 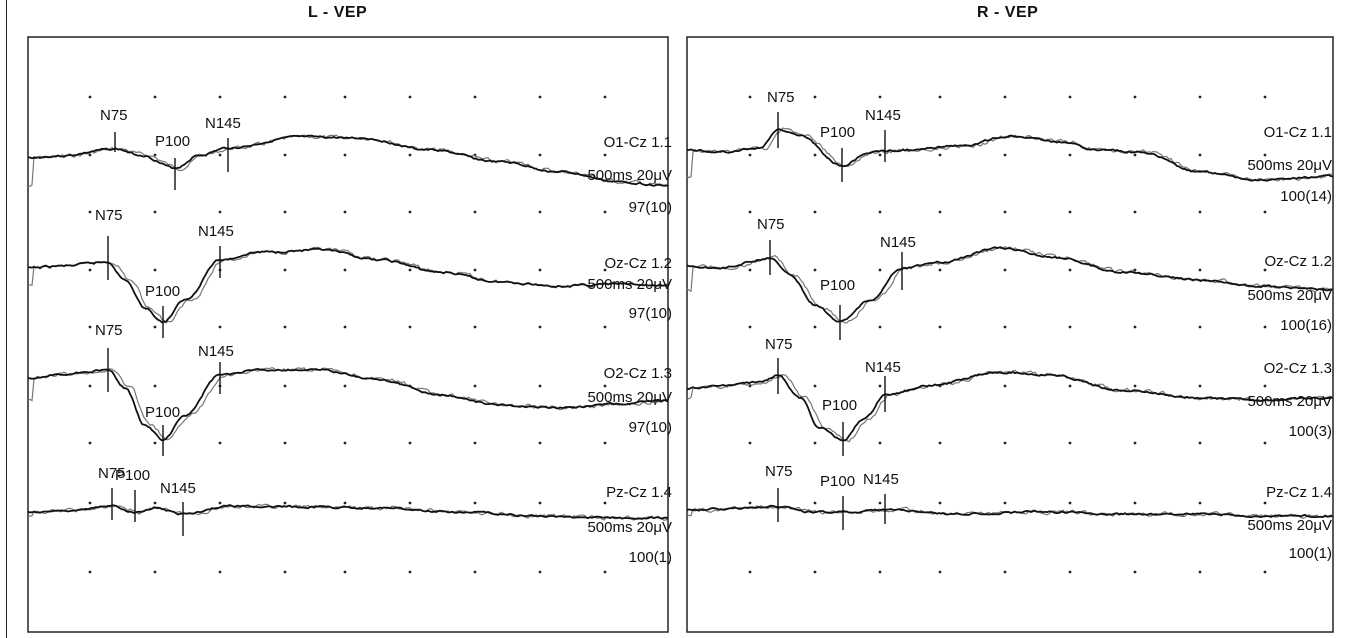 What do you see at coordinates (650, 313) in the screenshot?
I see `left-trace-2-avg-label: 97(10)` at bounding box center [650, 313].